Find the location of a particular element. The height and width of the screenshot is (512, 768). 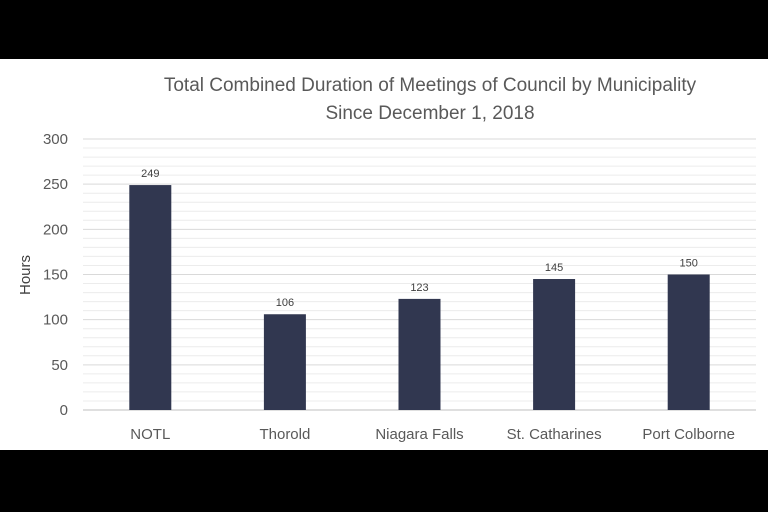

data-label: 150 is located at coordinates (689, 264).